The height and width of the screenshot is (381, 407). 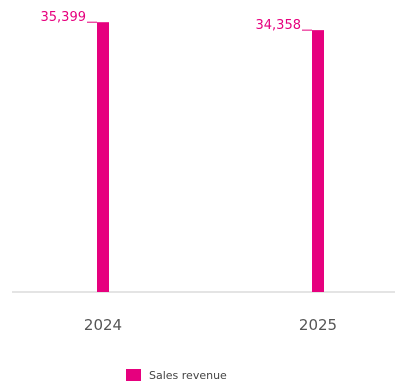 I want to click on legend-label: Sales revenue, so click(x=188, y=375).